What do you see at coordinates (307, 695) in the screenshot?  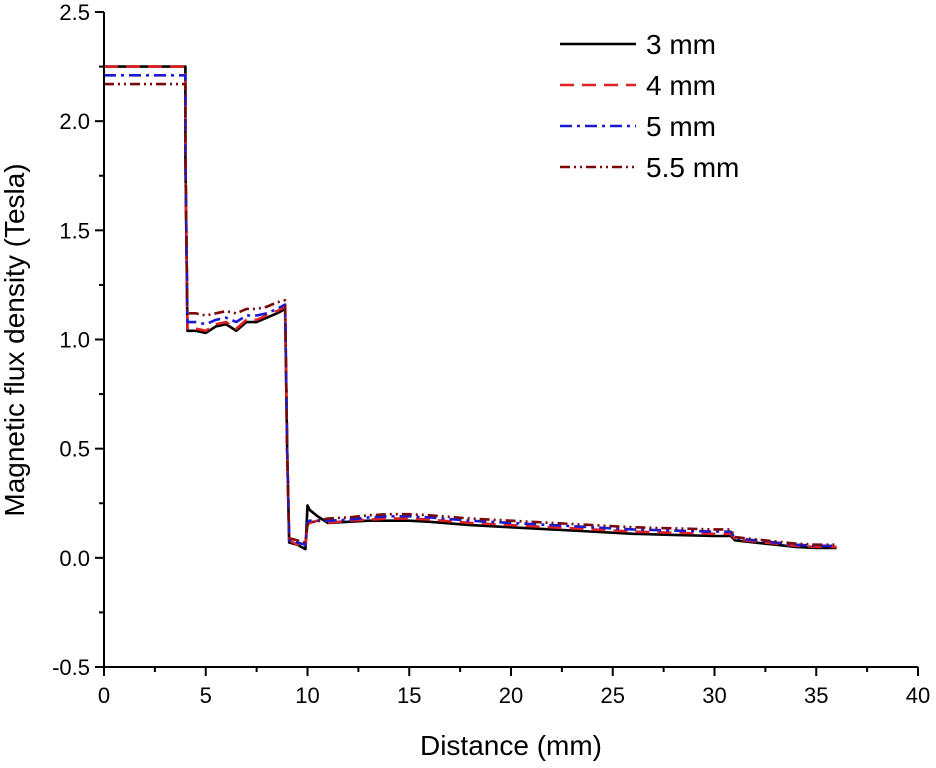 I see `x-tick-label: 10` at bounding box center [307, 695].